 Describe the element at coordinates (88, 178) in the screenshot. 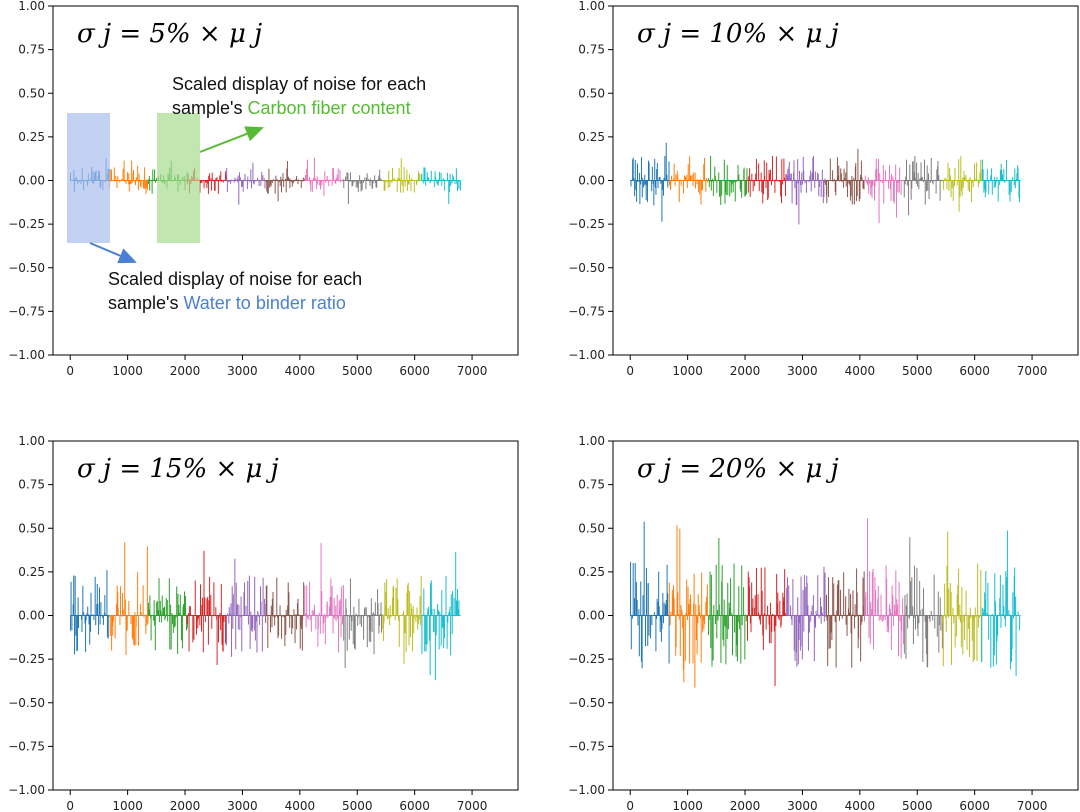

I see `water-ratio-highlight-box` at that location.